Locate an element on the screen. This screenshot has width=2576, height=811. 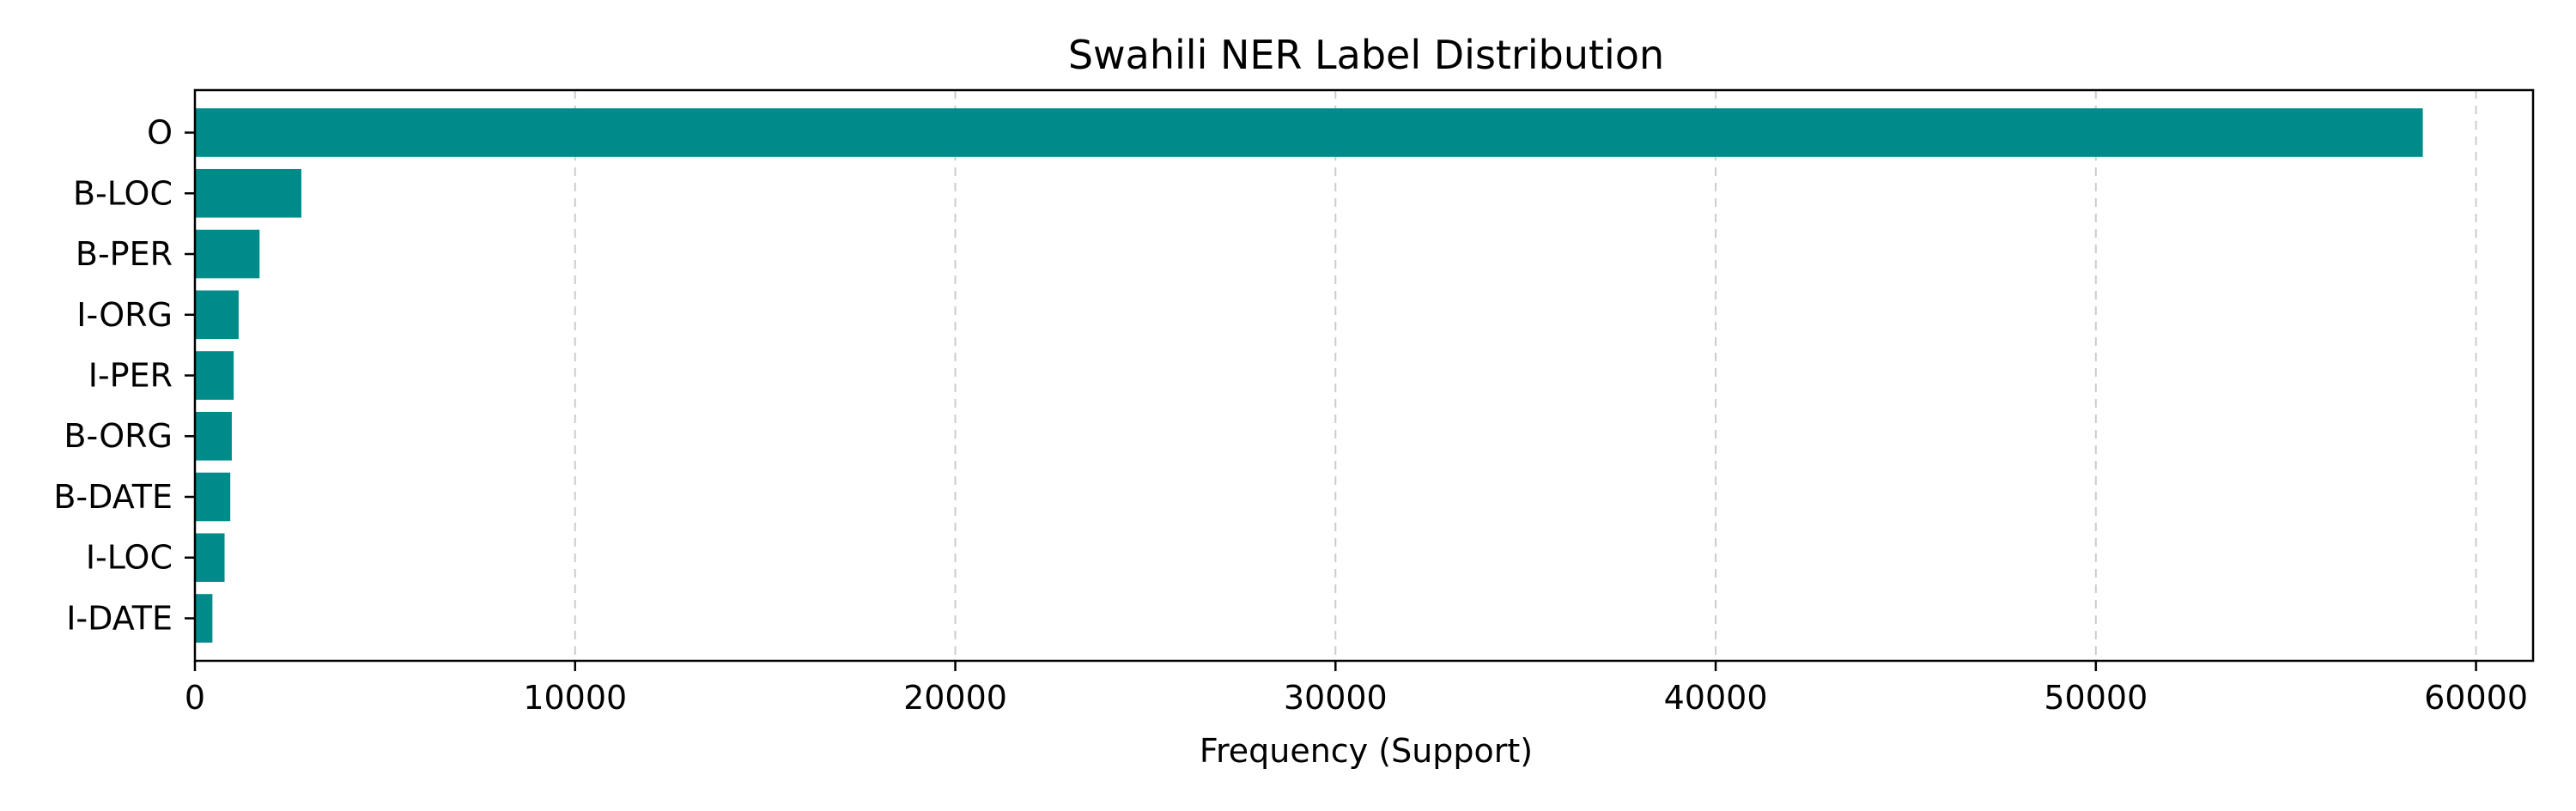
y-tick-label: I-LOC is located at coordinates (129, 558).